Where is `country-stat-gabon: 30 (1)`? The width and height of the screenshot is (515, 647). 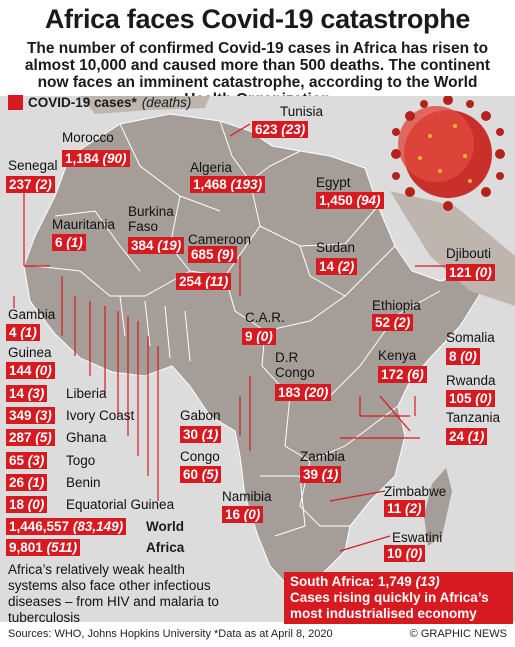
country-stat-gabon: 30 (1) is located at coordinates (201, 434).